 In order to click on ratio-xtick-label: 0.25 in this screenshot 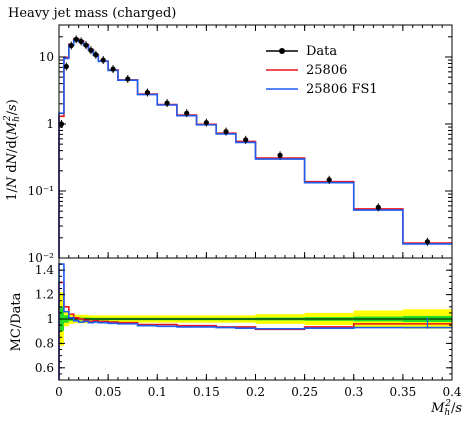, I will do `click(304, 392)`.